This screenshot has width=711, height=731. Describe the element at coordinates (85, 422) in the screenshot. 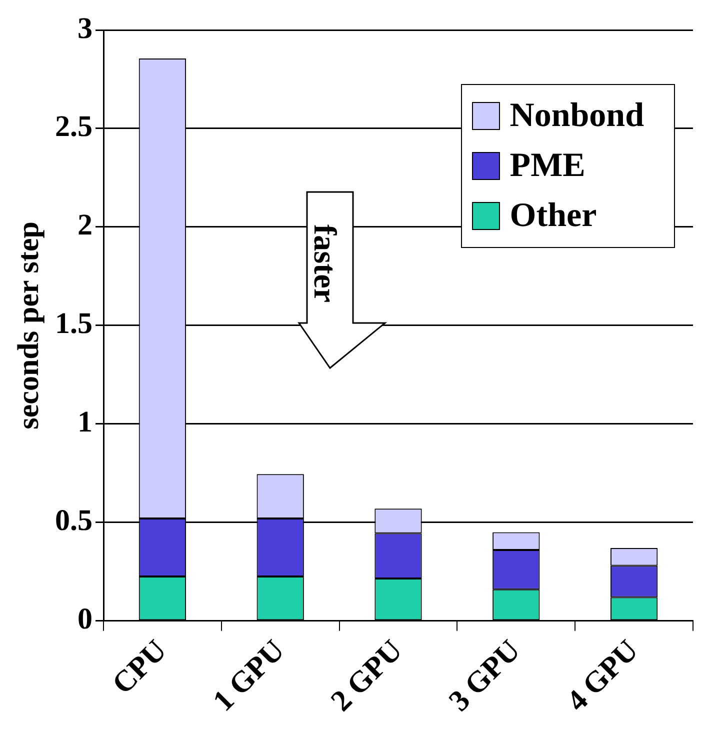

I see `y-tick-label: 1` at that location.